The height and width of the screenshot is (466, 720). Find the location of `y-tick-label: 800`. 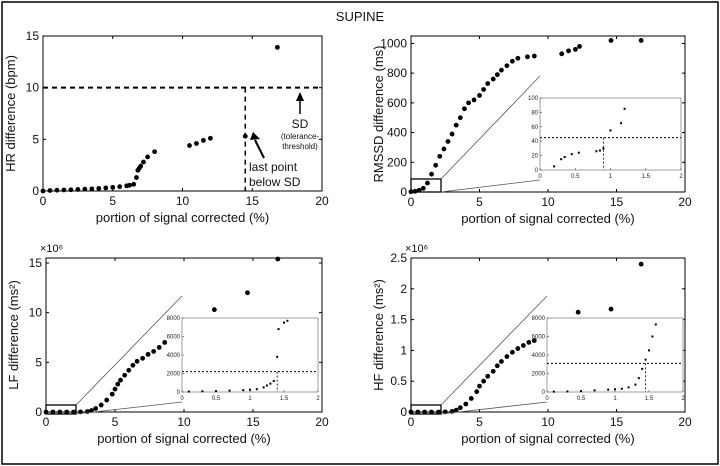

y-tick-label: 800 is located at coordinates (397, 73).